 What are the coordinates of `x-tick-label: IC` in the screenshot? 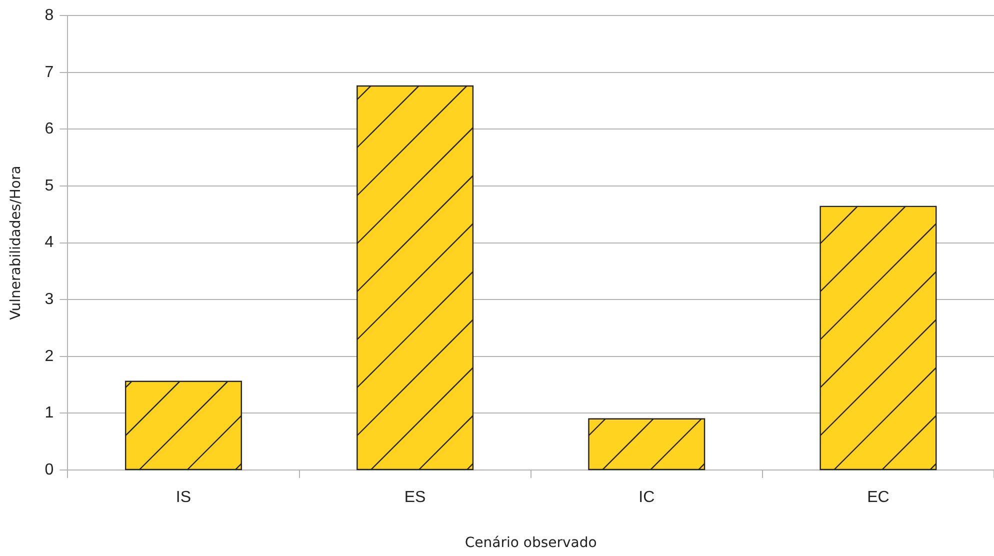 It's located at (646, 497).